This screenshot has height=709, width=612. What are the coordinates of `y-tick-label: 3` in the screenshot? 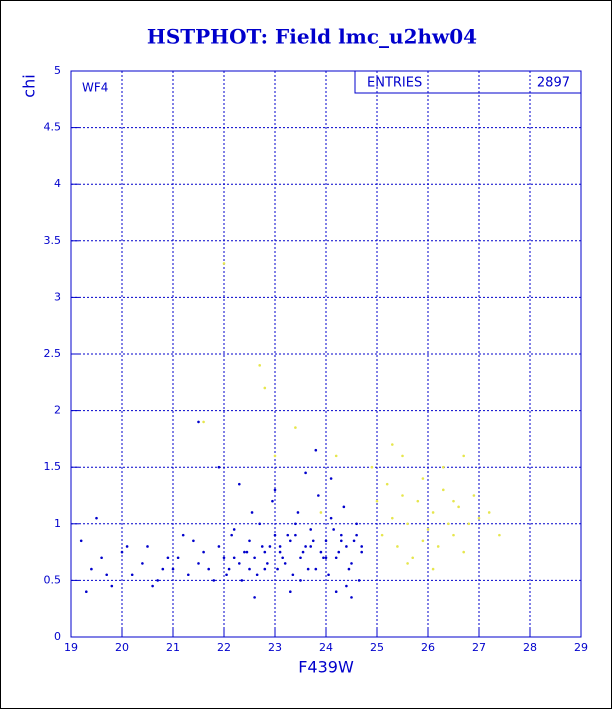 It's located at (57, 296).